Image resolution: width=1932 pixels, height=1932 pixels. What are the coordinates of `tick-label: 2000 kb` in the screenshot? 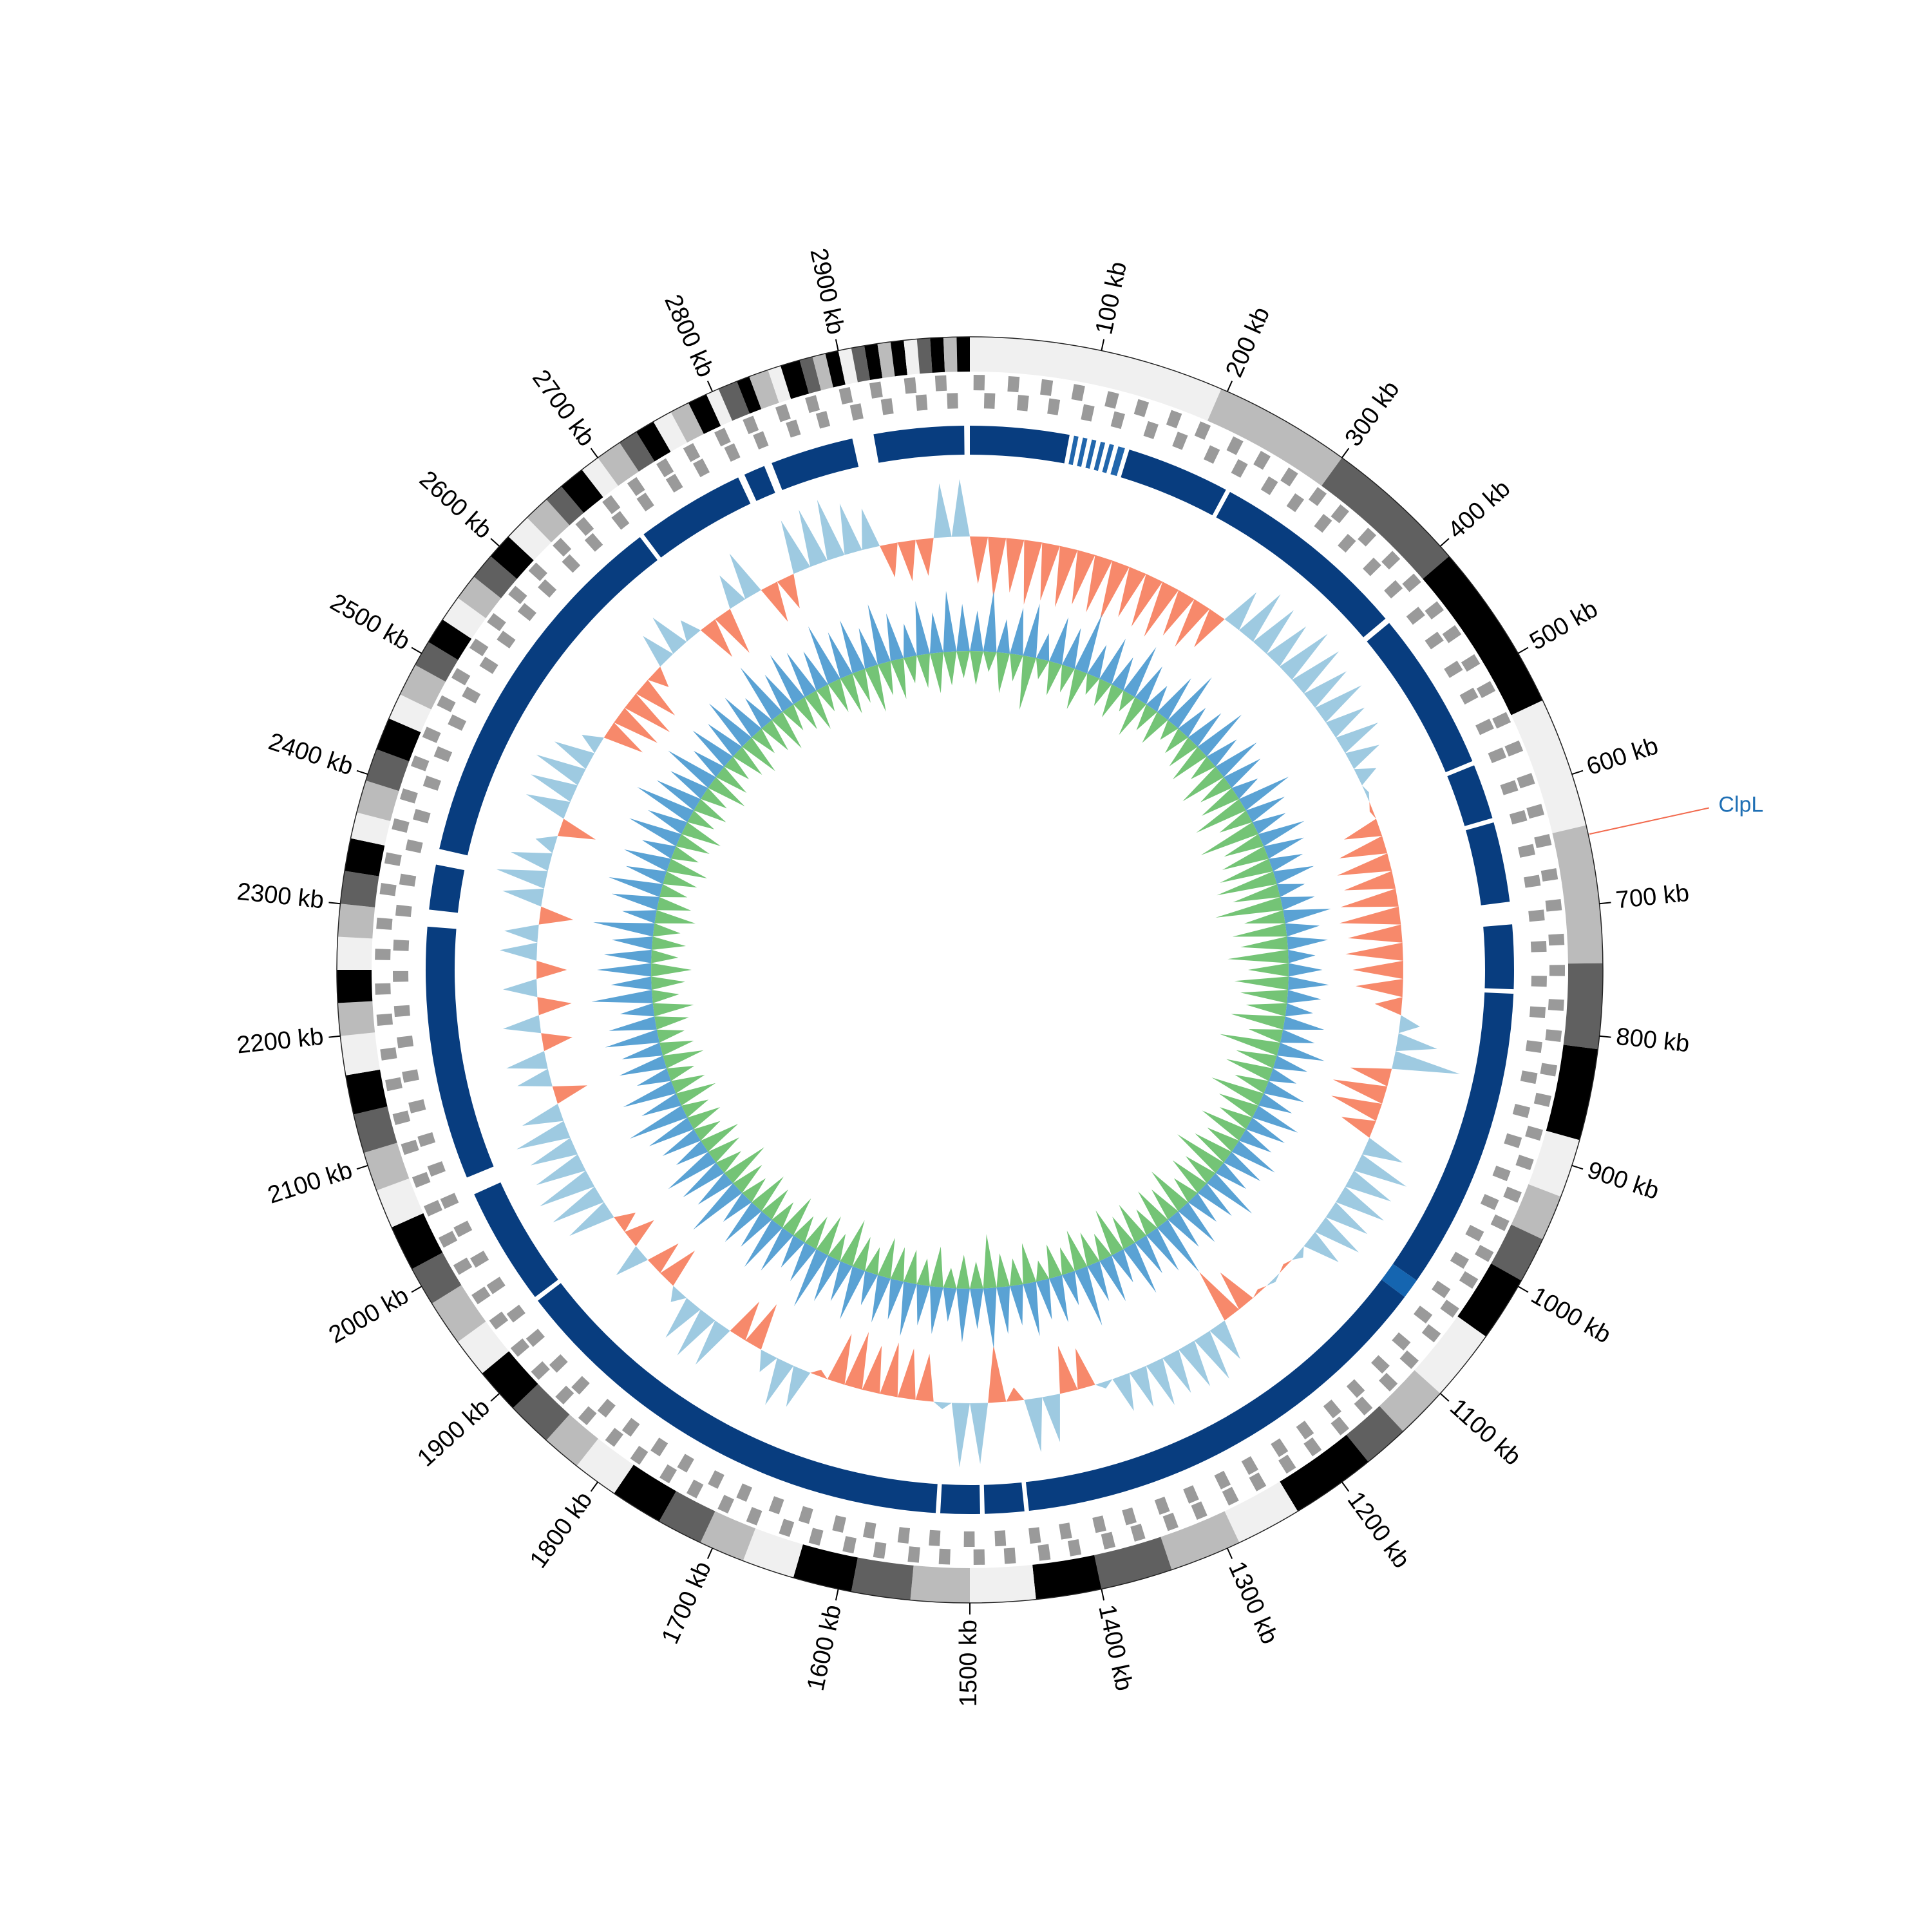 It's located at (369, 1316).